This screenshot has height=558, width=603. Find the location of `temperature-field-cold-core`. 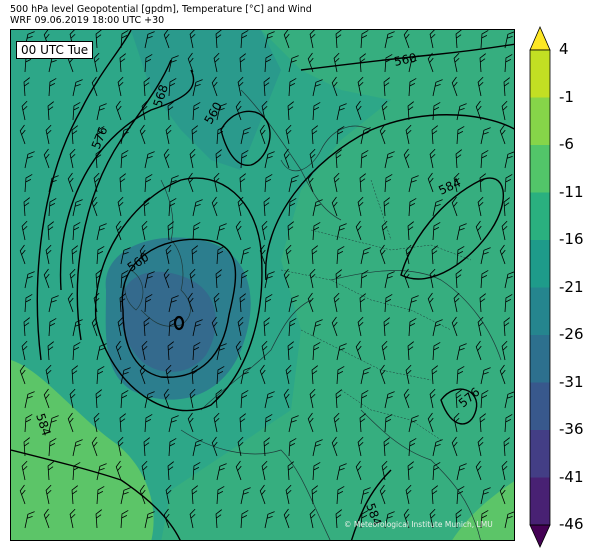

temperature-field-cold-core is located at coordinates (168, 321).